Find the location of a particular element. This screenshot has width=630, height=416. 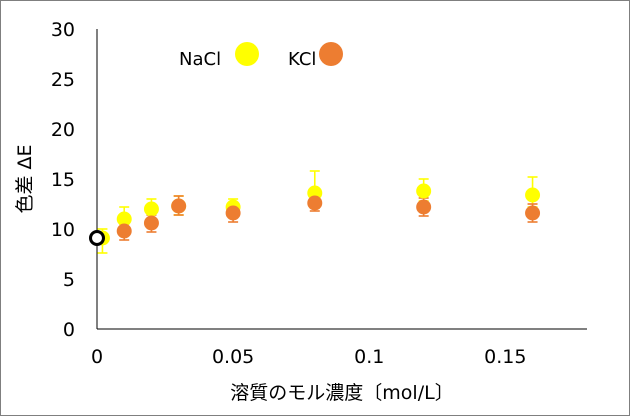

x-tick-labels: 0 0.05 0.1 0.15 is located at coordinates (309, 357).